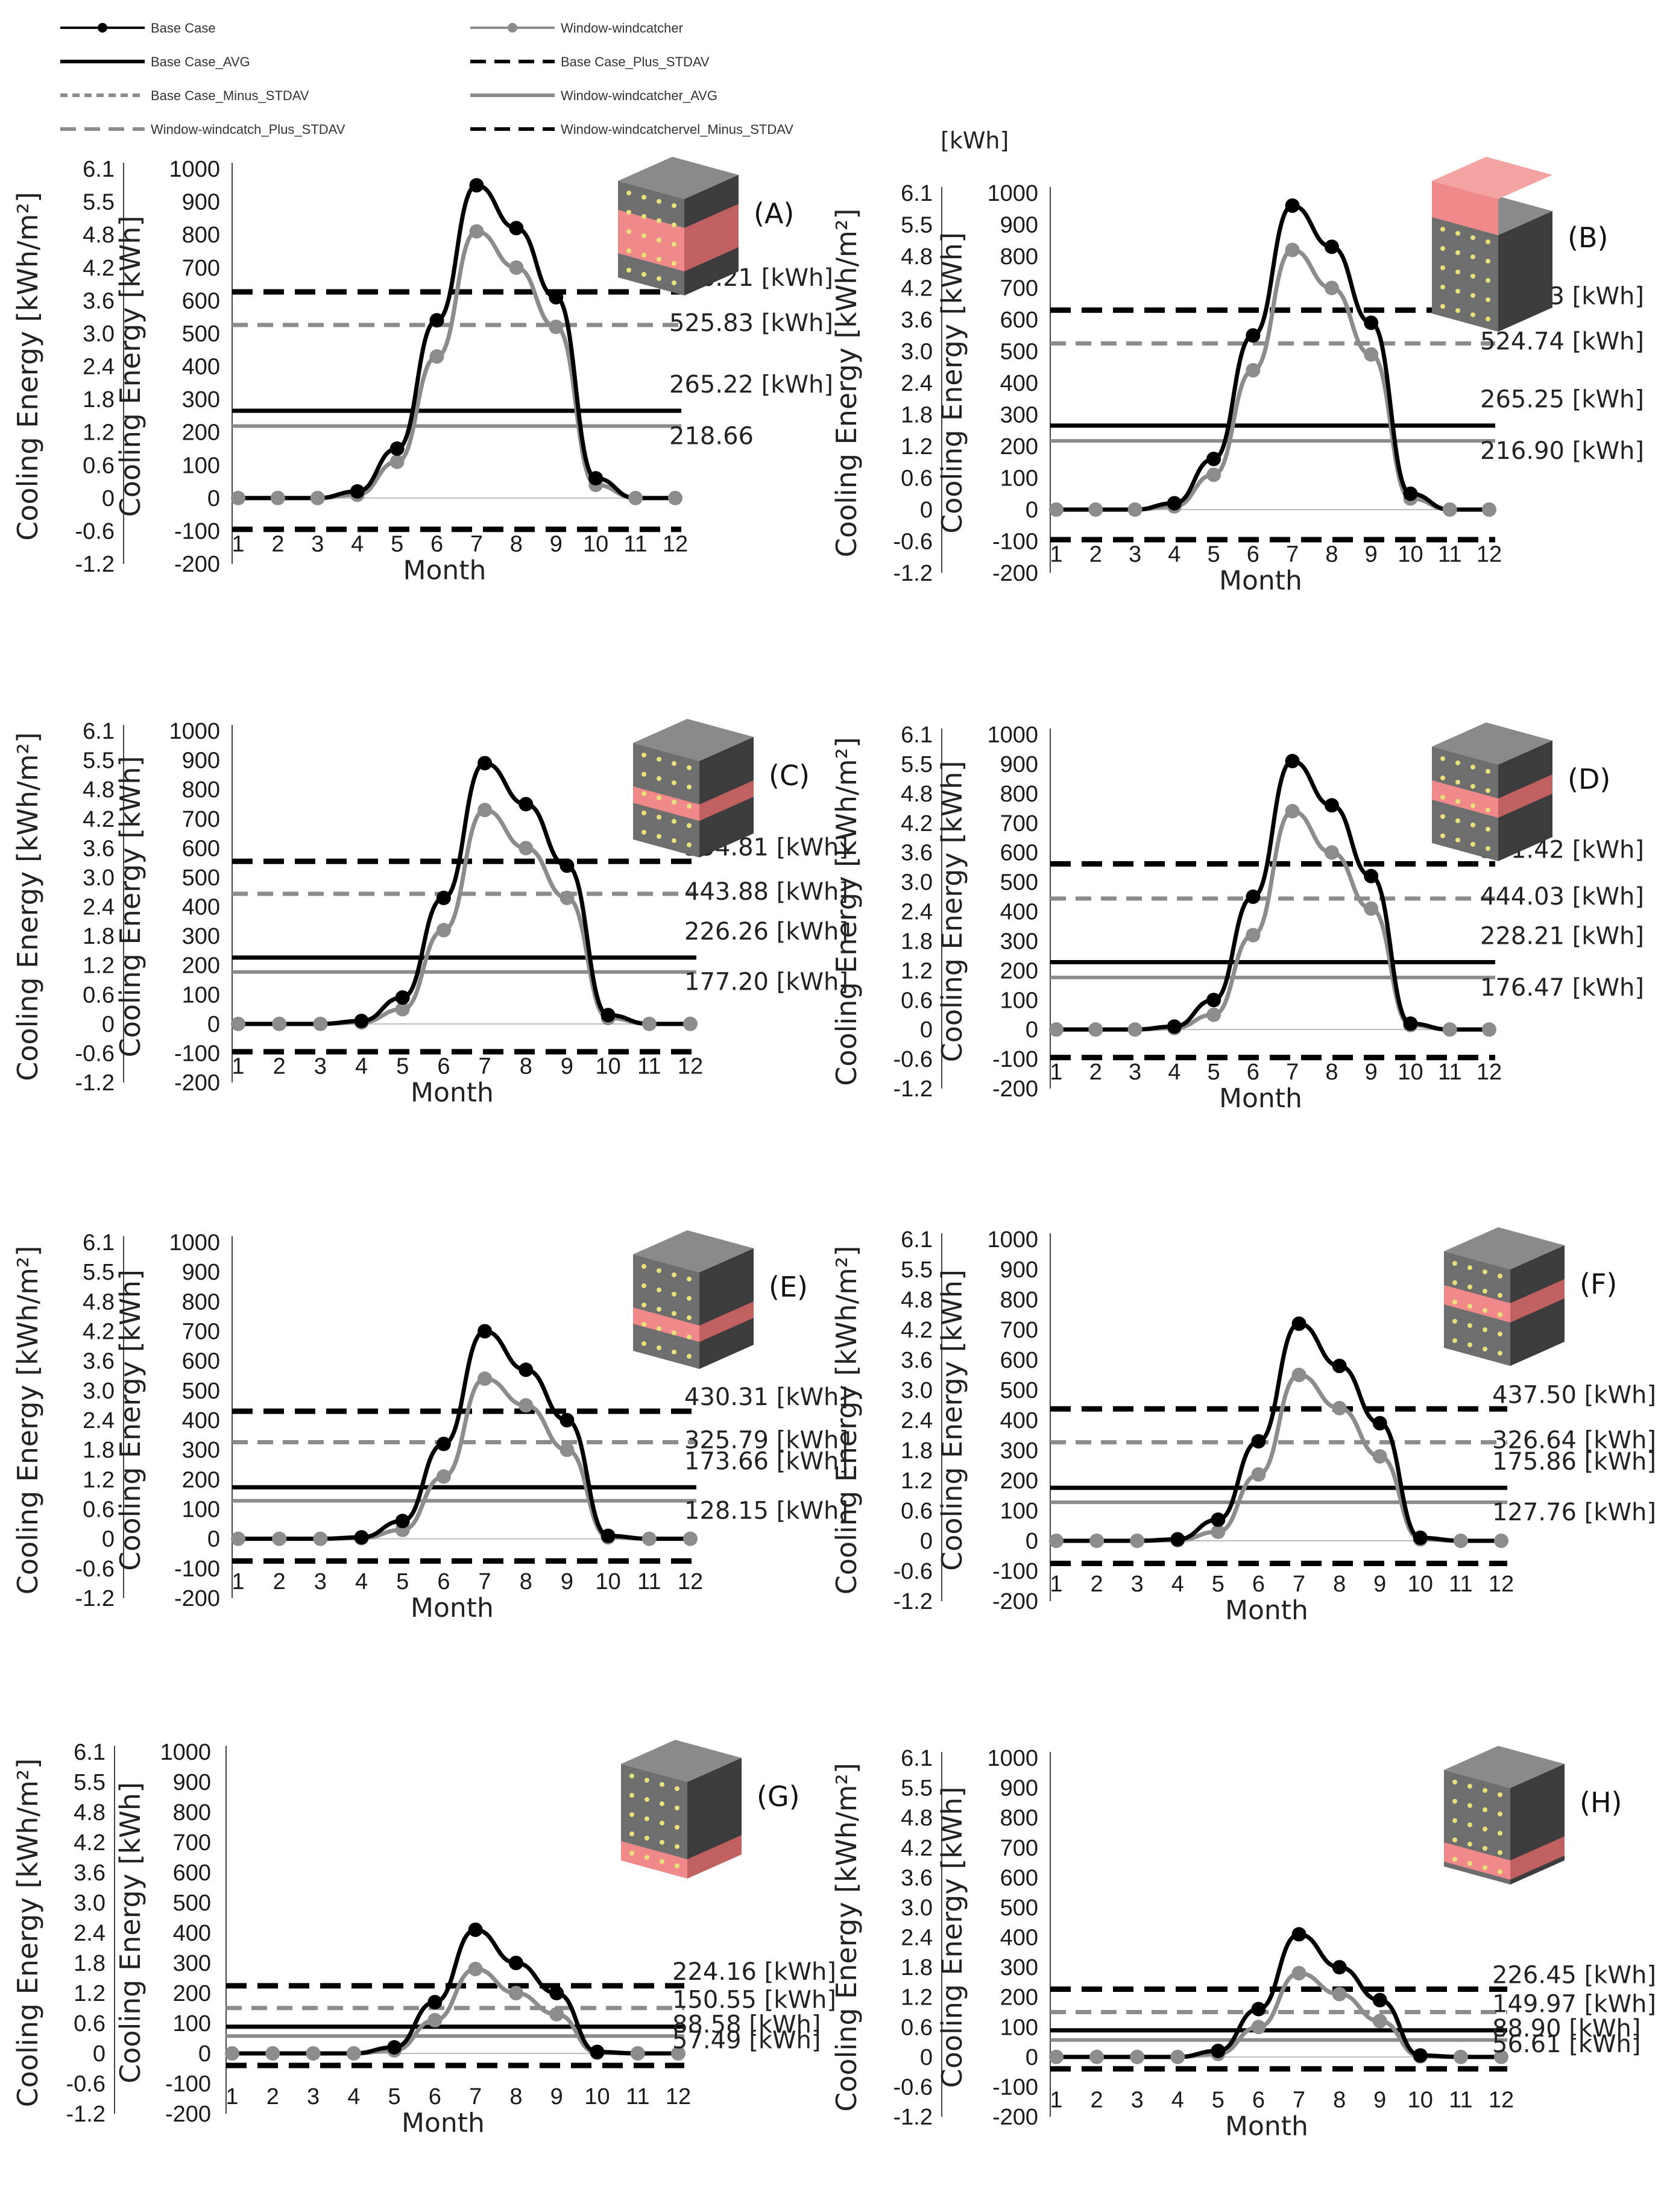 The height and width of the screenshot is (2212, 1661). Describe the element at coordinates (1019, 415) in the screenshot. I see `y-tick-label-kwh: 300` at that location.